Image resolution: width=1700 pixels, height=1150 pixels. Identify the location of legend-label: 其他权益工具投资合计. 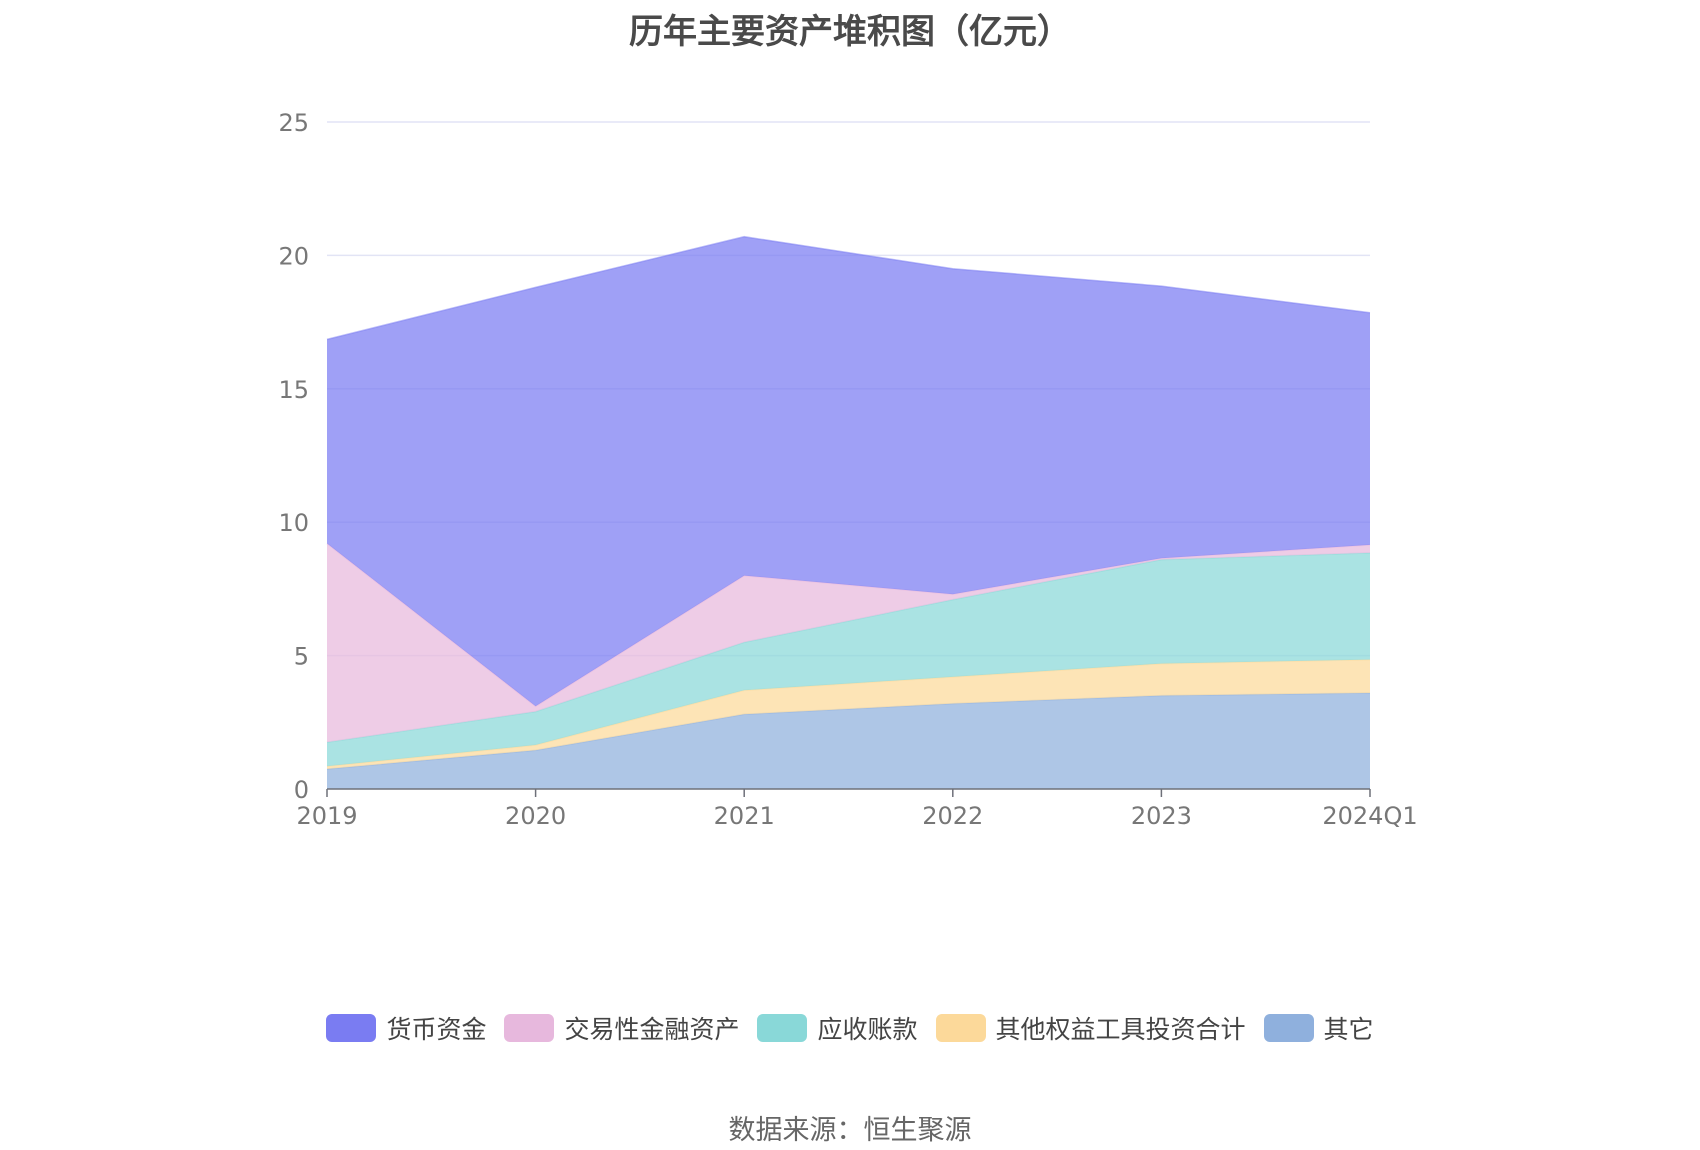
(1120, 1029).